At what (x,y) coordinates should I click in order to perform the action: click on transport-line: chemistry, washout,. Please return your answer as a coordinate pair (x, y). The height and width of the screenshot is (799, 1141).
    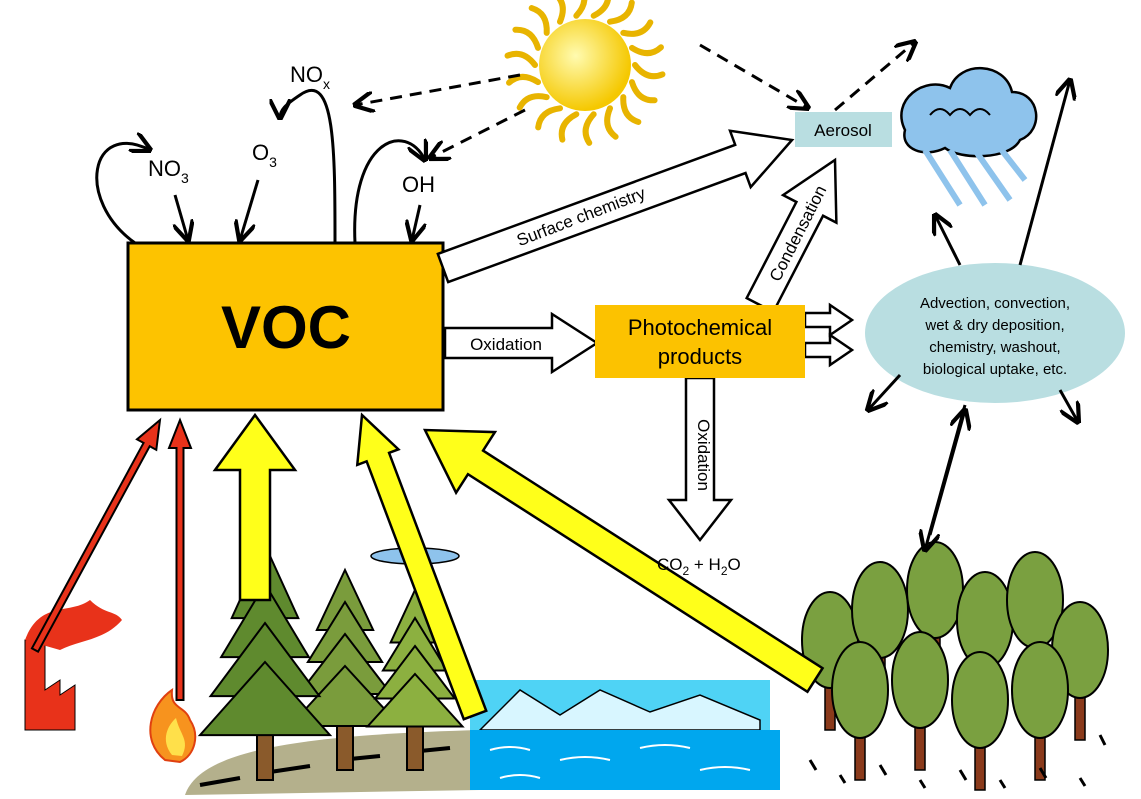
    Looking at the image, I should click on (994, 347).